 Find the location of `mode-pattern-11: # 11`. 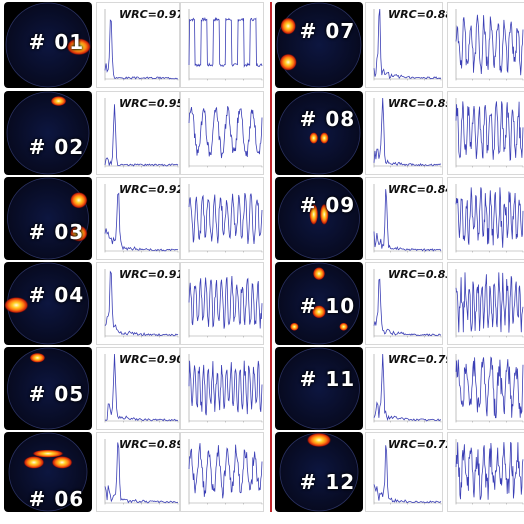

mode-pattern-11: # 11 is located at coordinates (319, 388).